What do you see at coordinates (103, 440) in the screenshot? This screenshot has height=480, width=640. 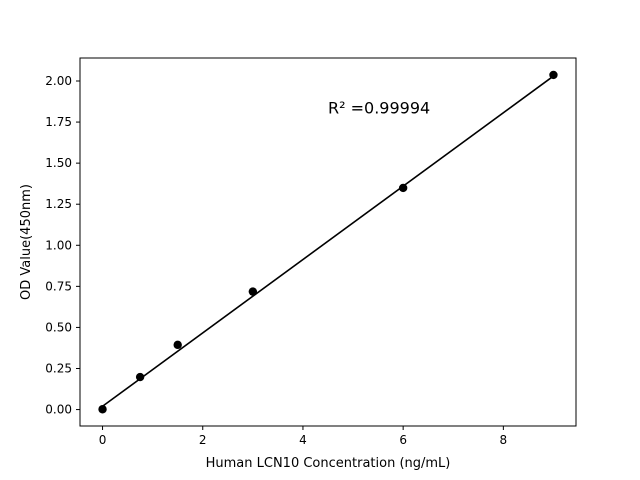 I see `x-tick-label: 0` at bounding box center [103, 440].